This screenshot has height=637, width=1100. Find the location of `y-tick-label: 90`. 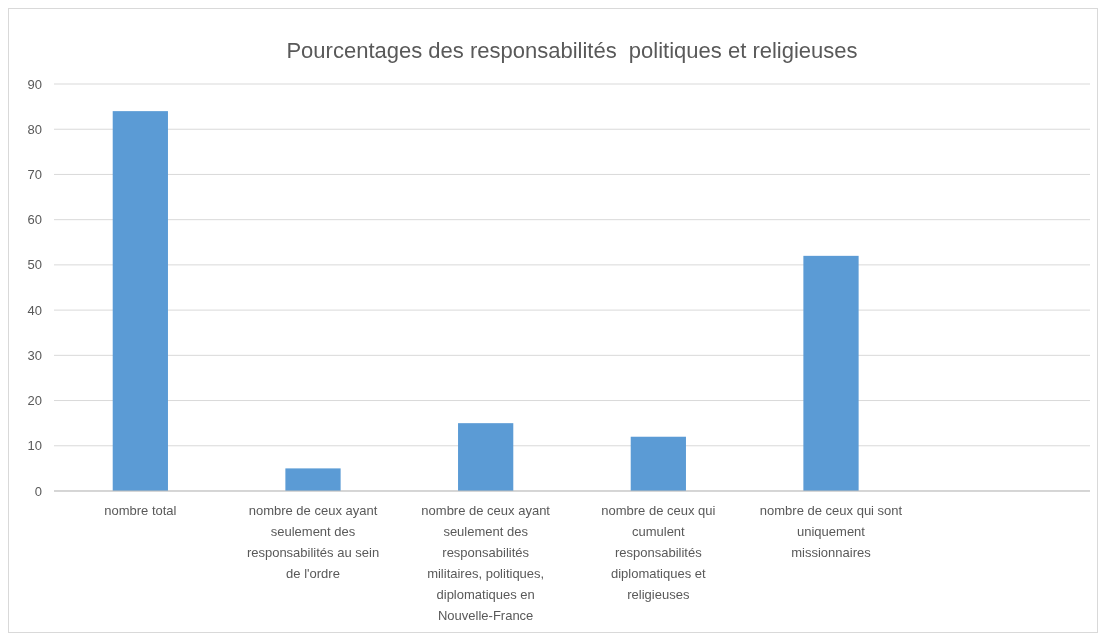

y-tick-label: 90 is located at coordinates (34, 84).